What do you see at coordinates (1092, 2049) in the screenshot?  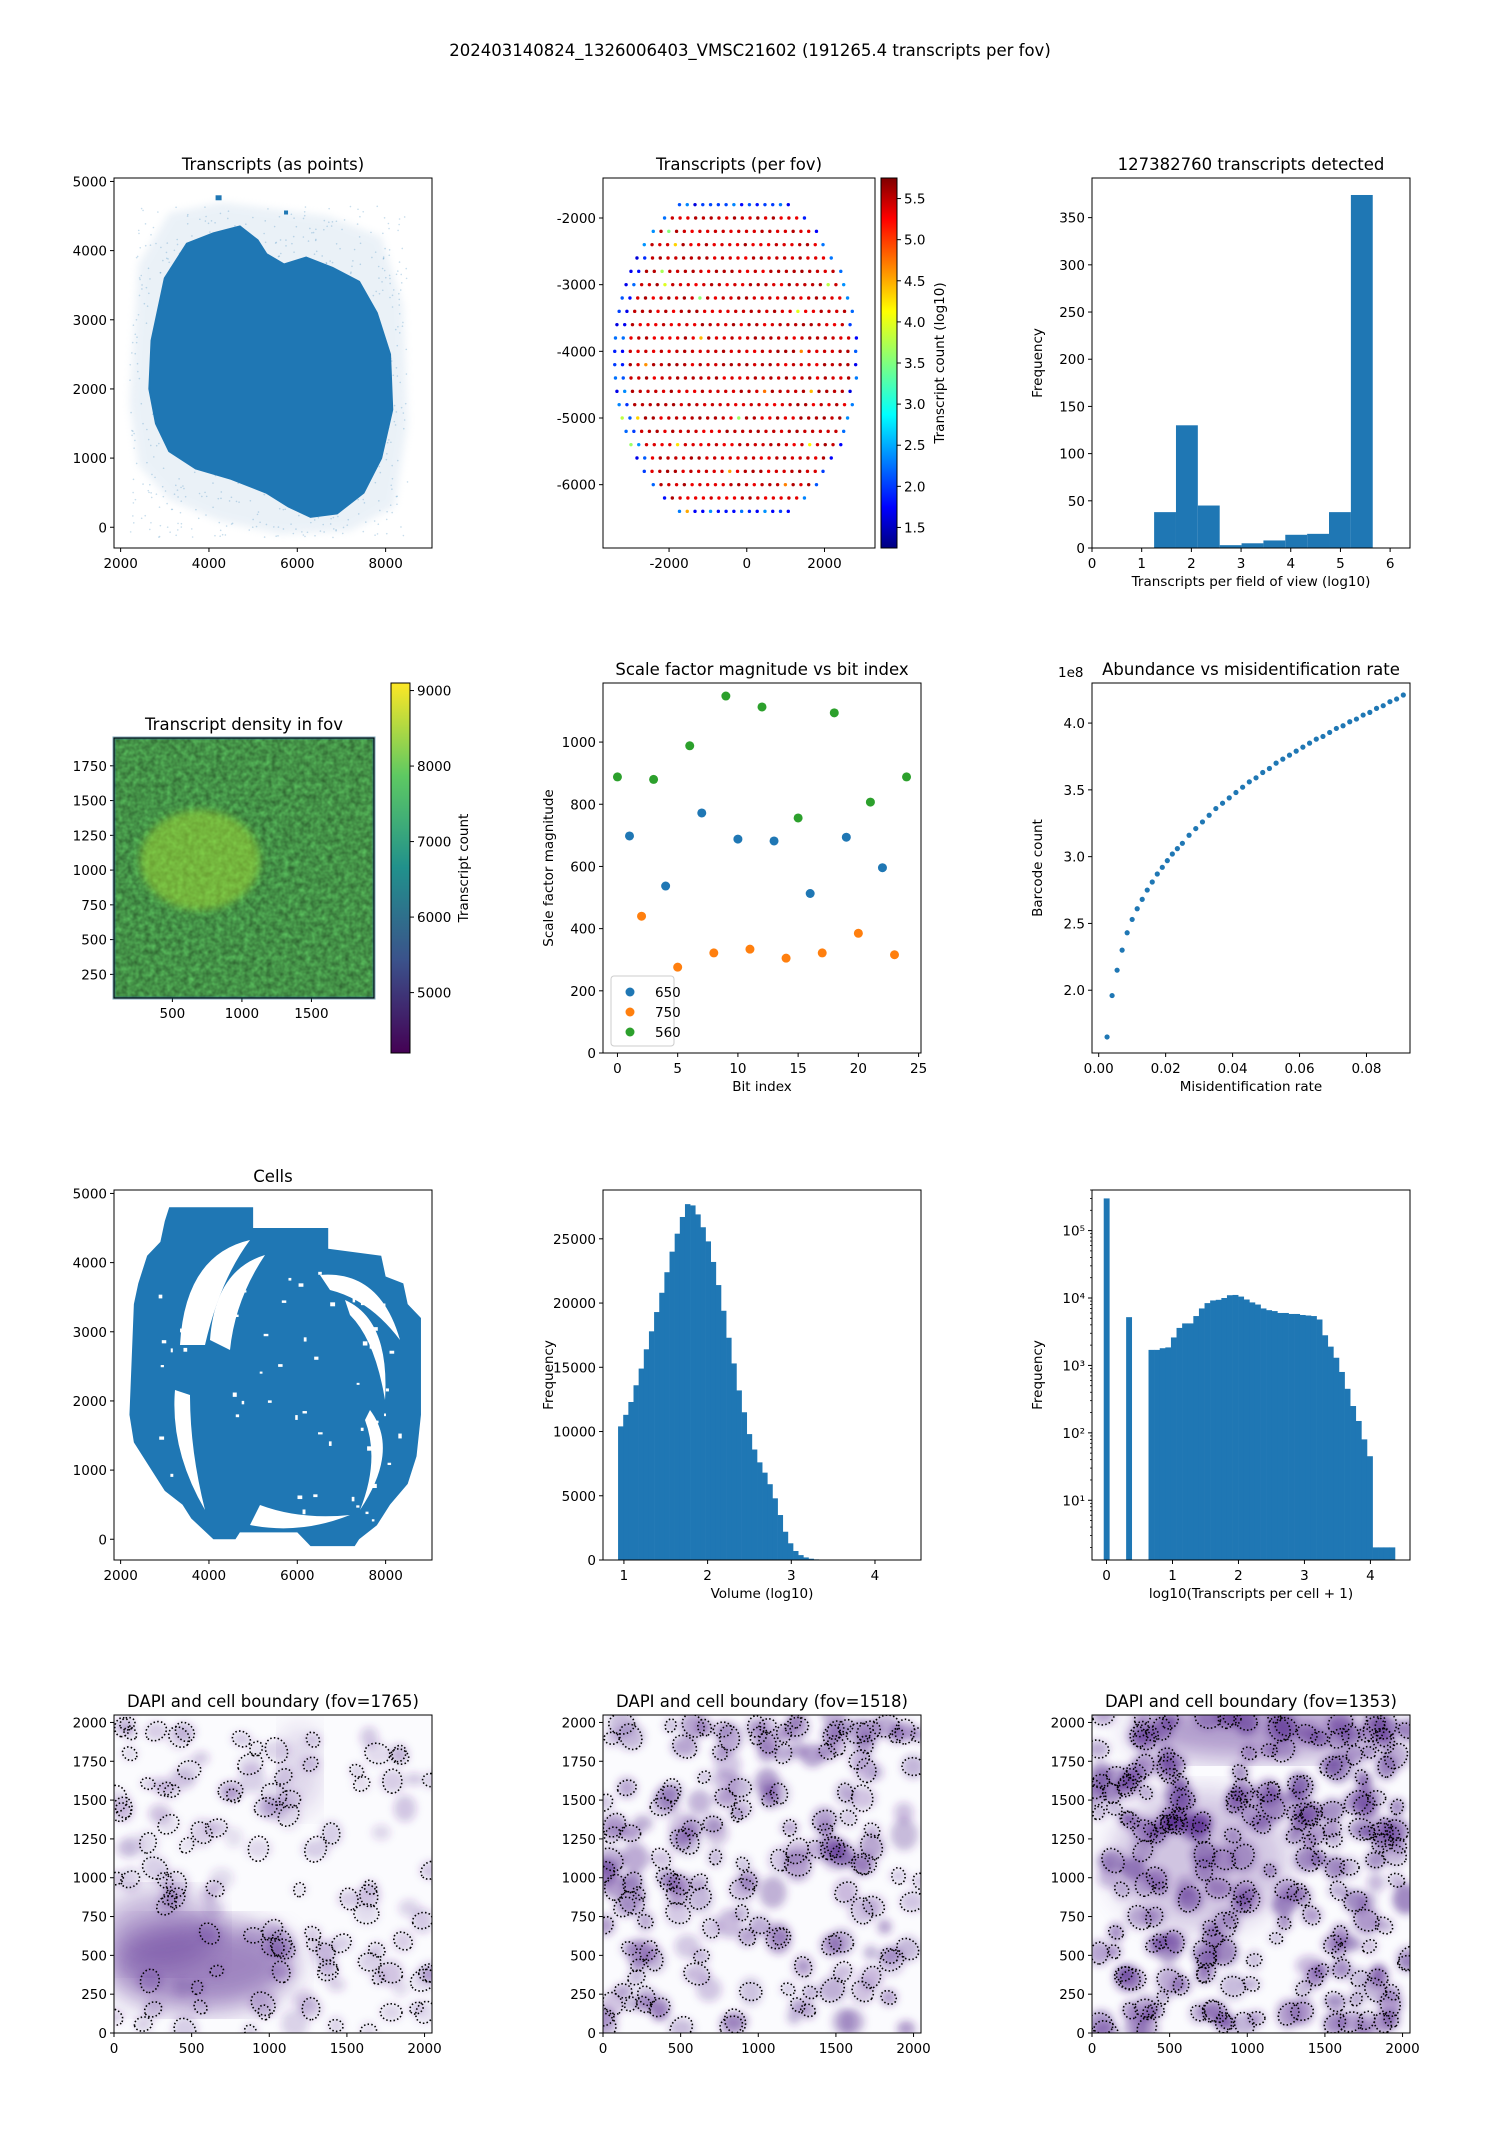 I see `x-tick-label: 0` at bounding box center [1092, 2049].